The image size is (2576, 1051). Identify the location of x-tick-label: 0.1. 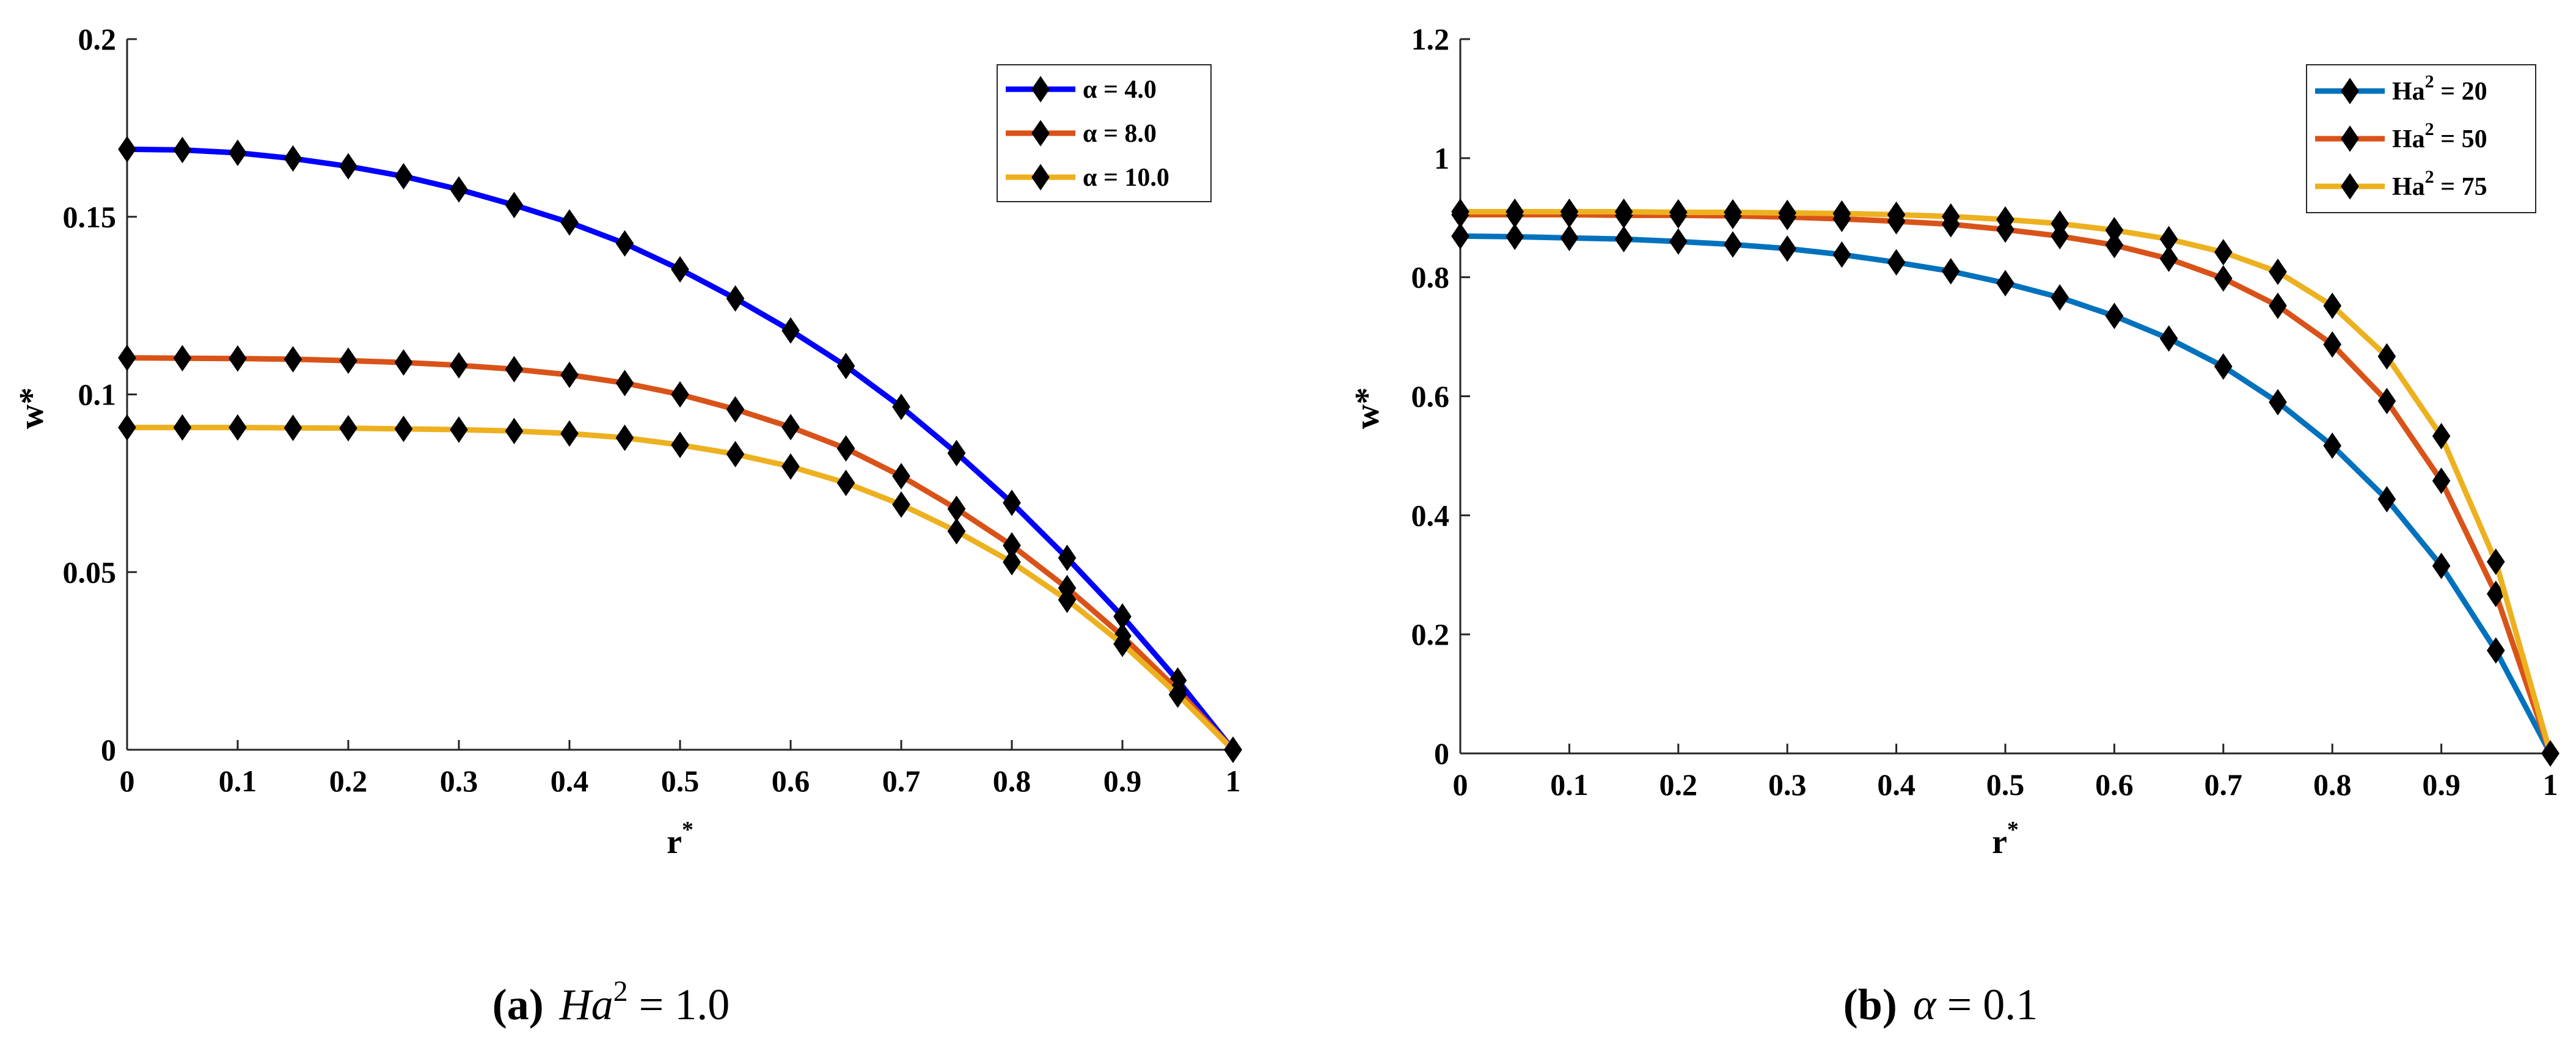
(238, 781).